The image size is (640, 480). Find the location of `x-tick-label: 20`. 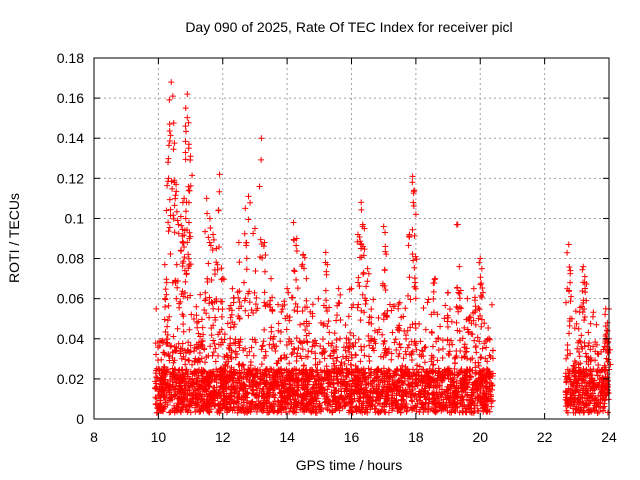

x-tick-label: 20 is located at coordinates (480, 437).